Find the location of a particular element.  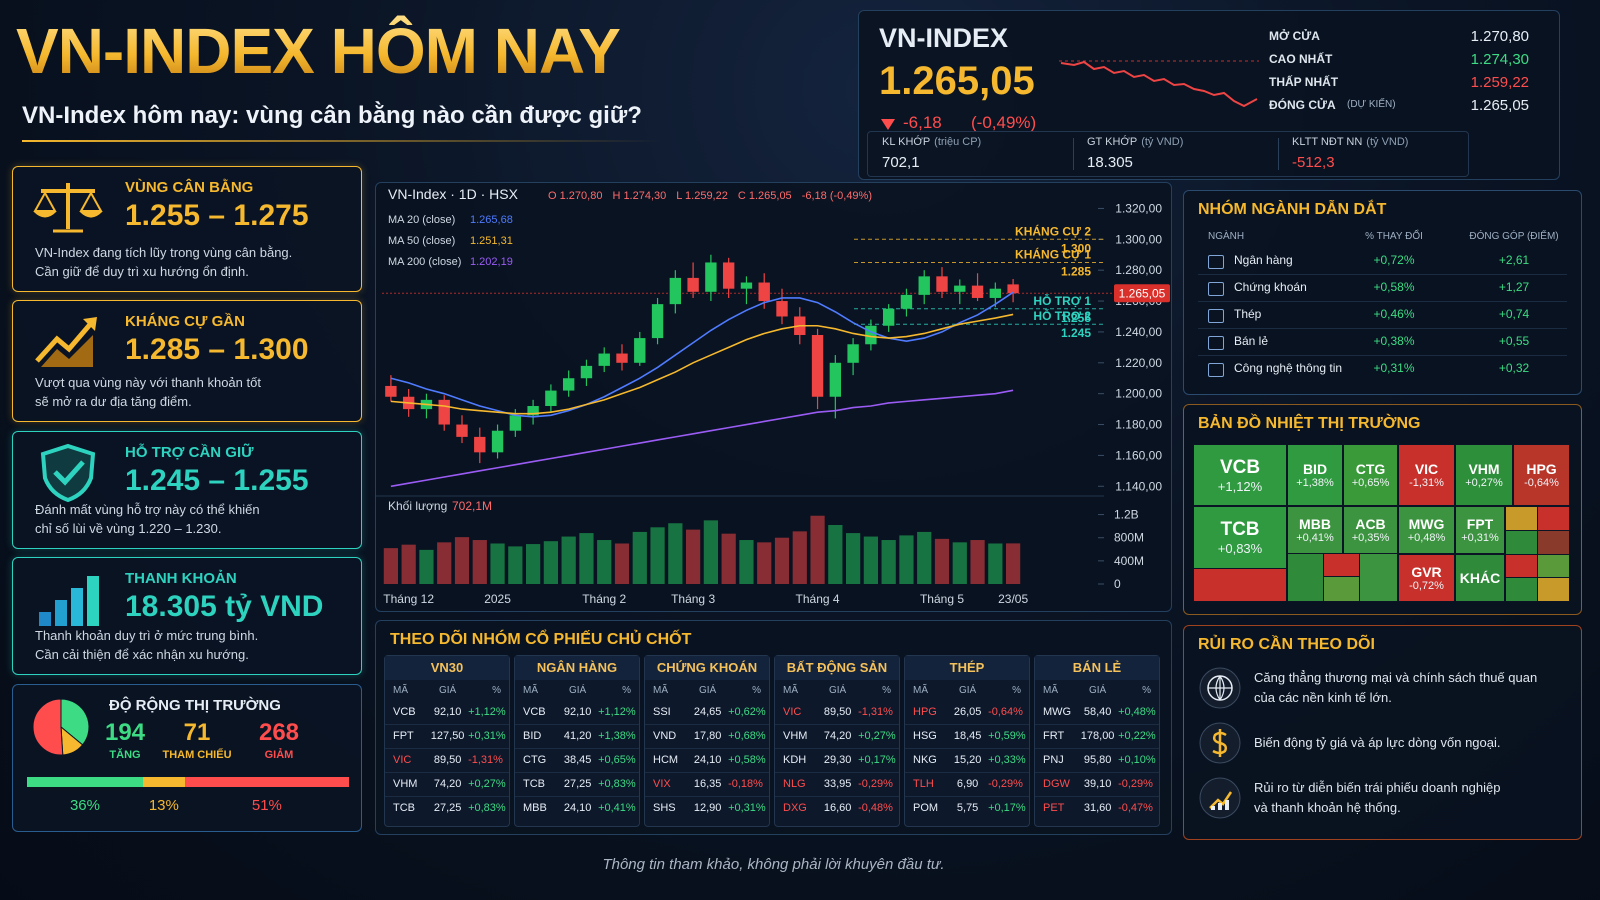

stock-row: VHM 74,20 +0,27% is located at coordinates (447, 784).